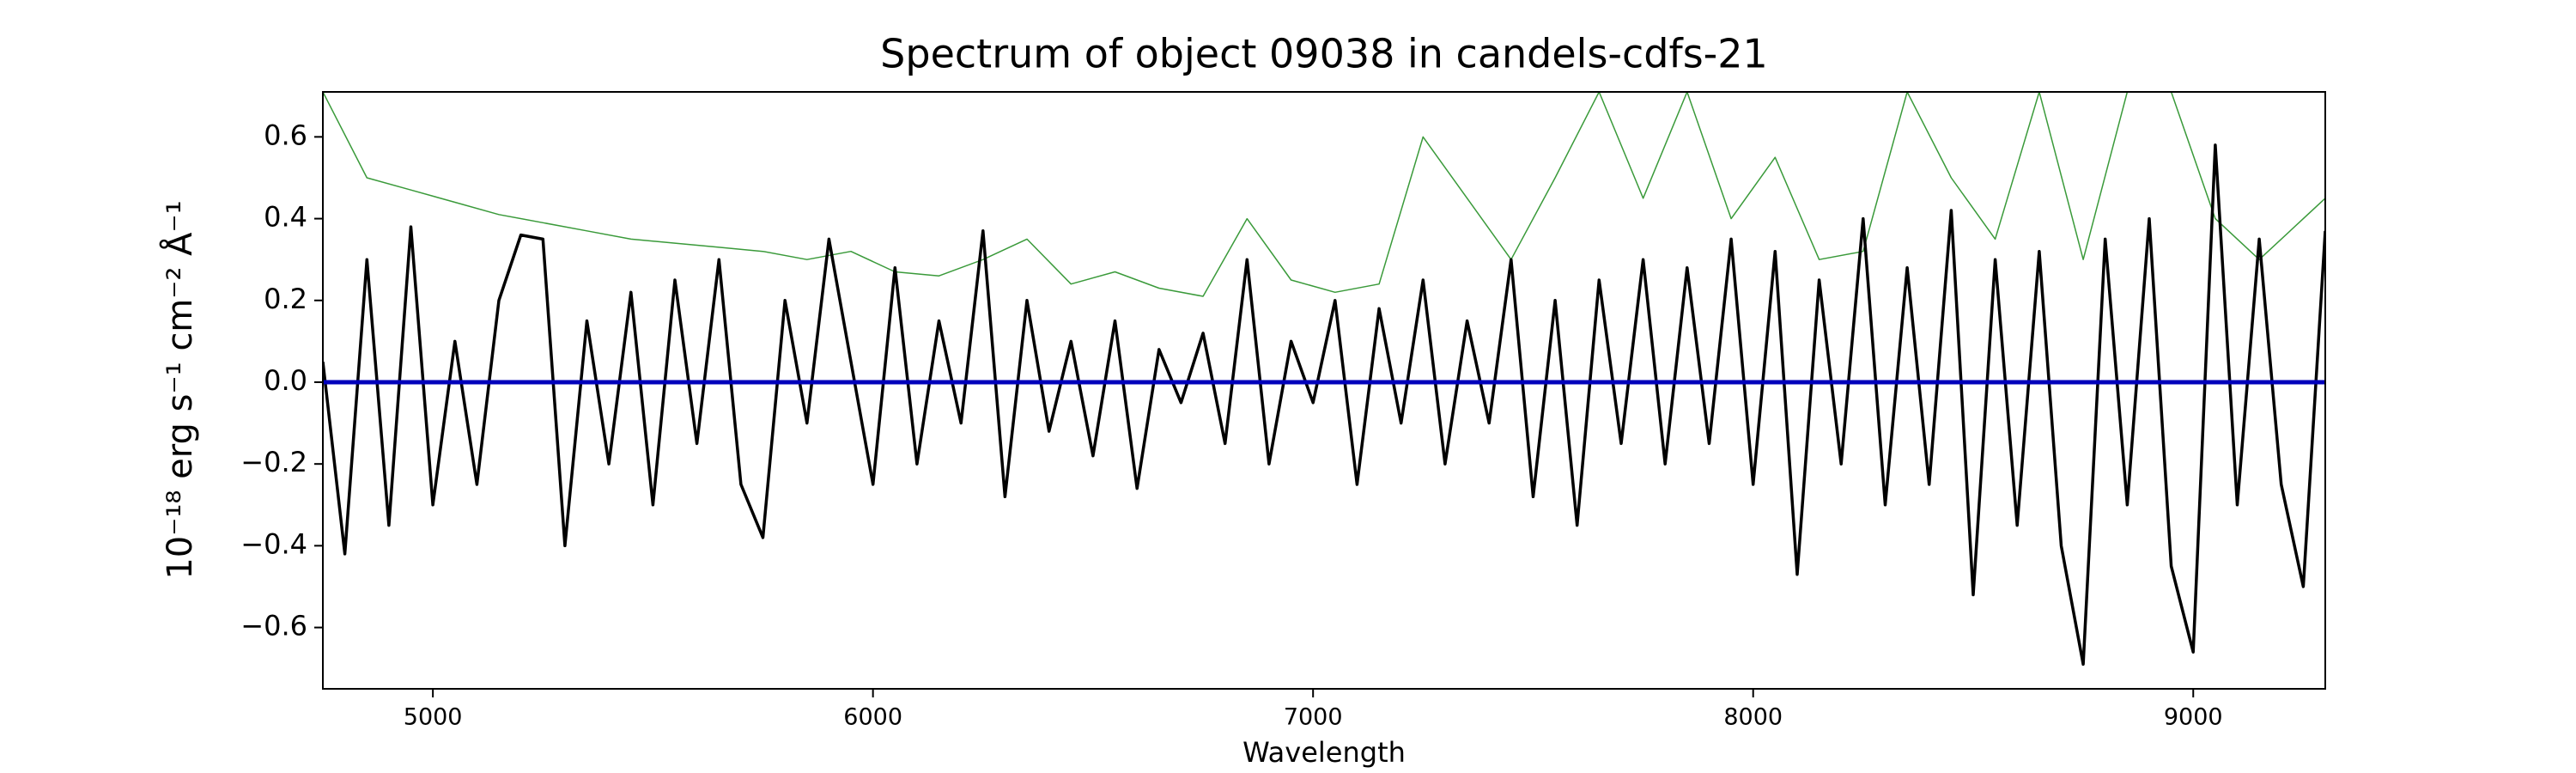 Image resolution: width=2576 pixels, height=773 pixels. Describe the element at coordinates (872, 717) in the screenshot. I see `x-tick-label: 6000` at that location.